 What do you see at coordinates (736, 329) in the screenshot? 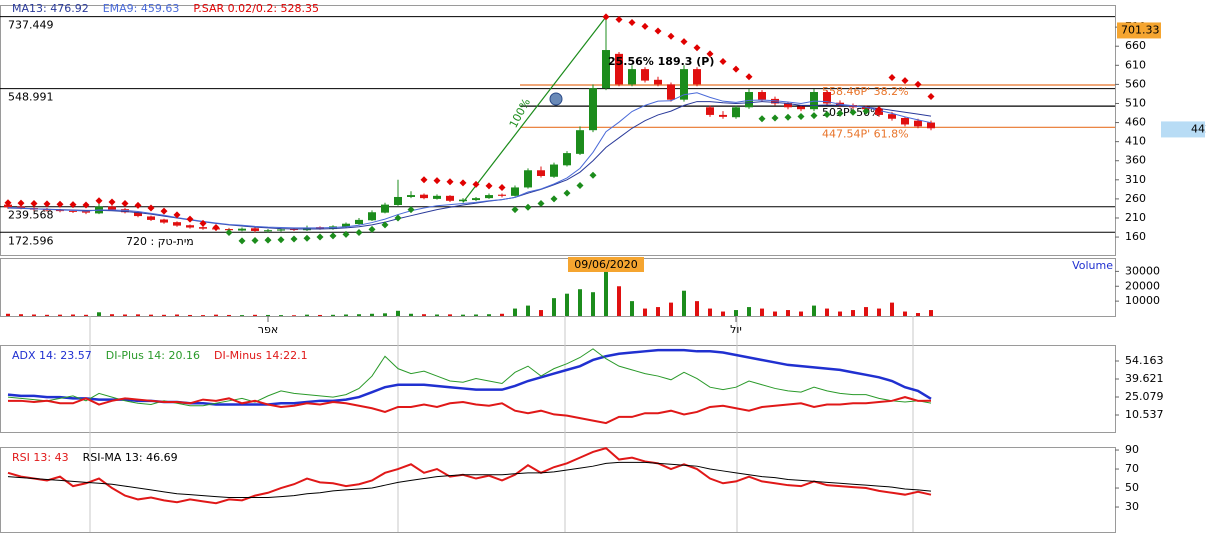
I see `x-tick-label: יול` at bounding box center [736, 329].